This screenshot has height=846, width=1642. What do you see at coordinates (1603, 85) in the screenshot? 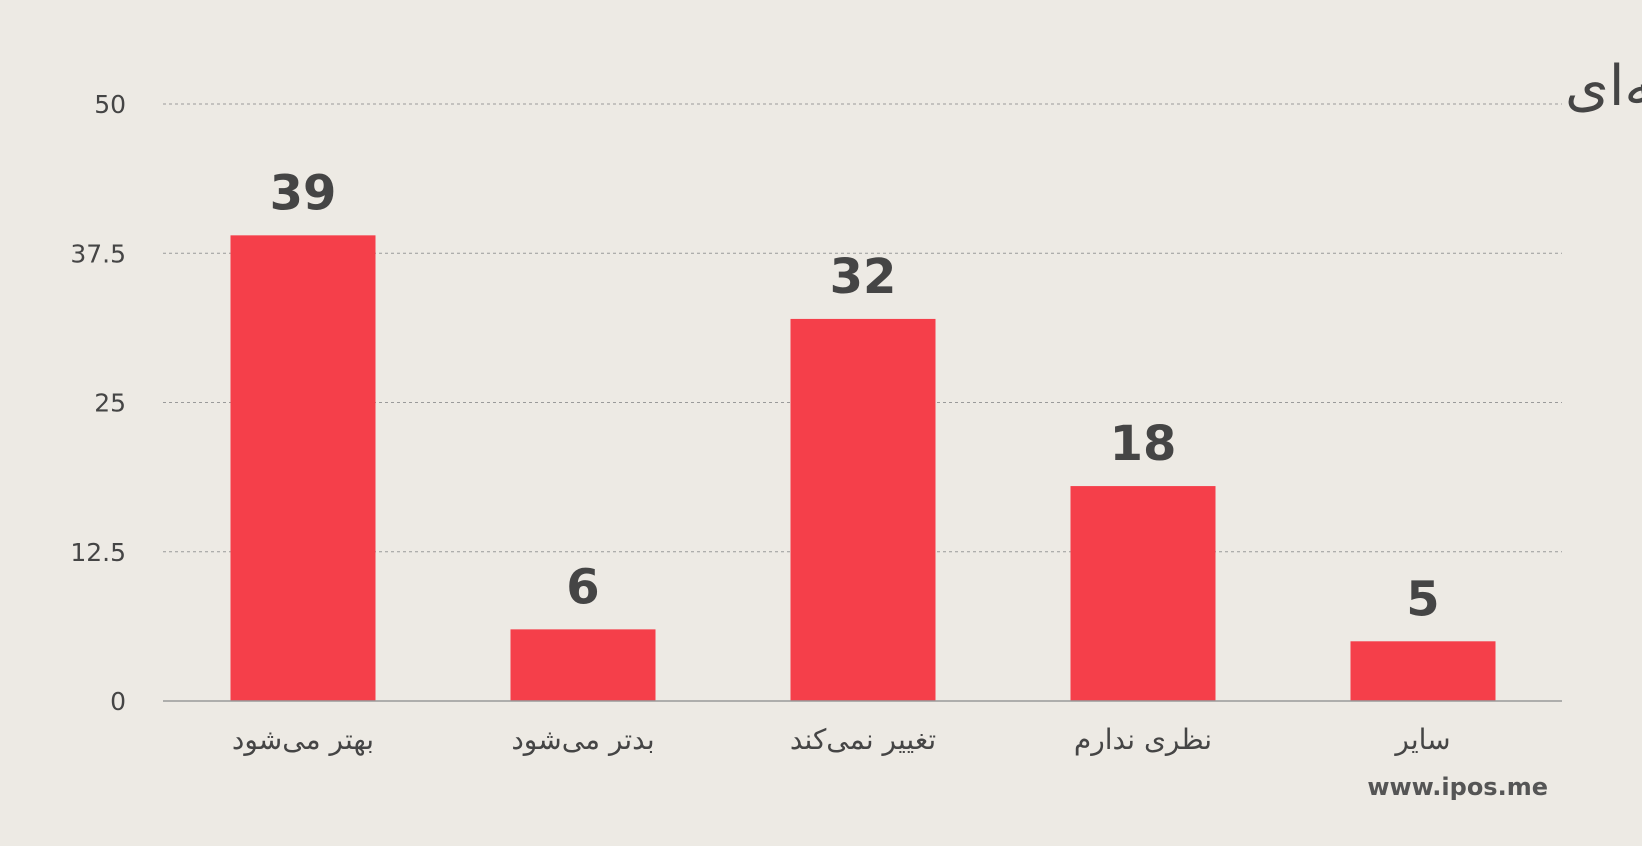
I see `chart-title: رابطه با آمریکا بعد از توافق هسته‌ای` at bounding box center [1603, 85].